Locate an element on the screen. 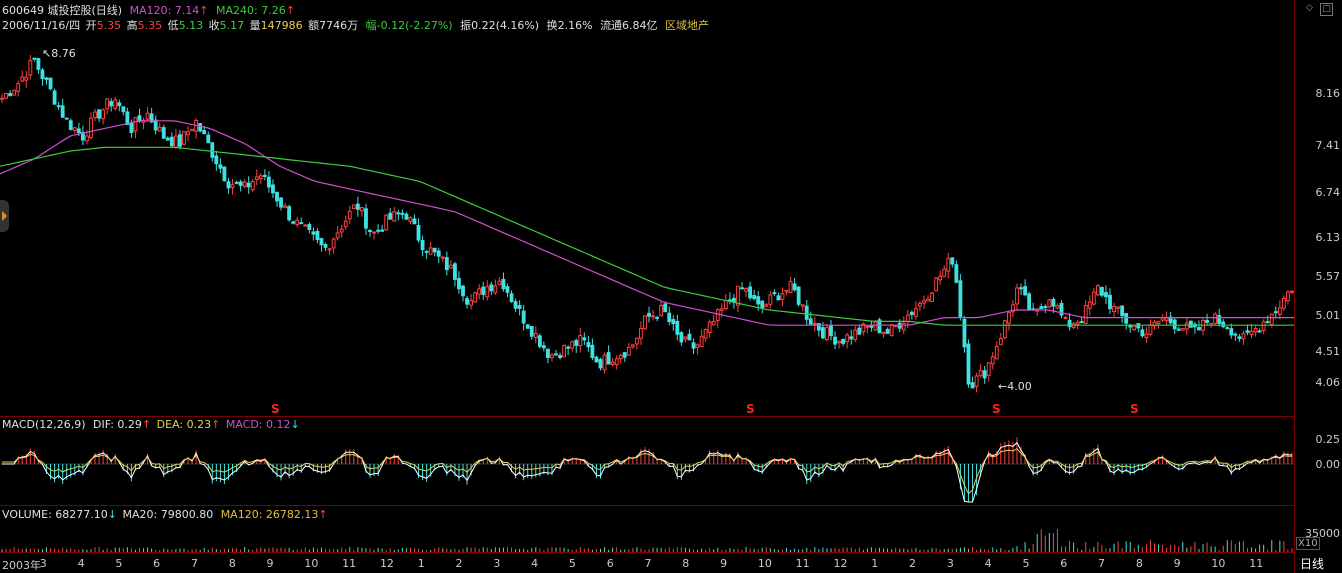 This screenshot has height=573, width=1342. sector-link: 区域地产 is located at coordinates (687, 25).